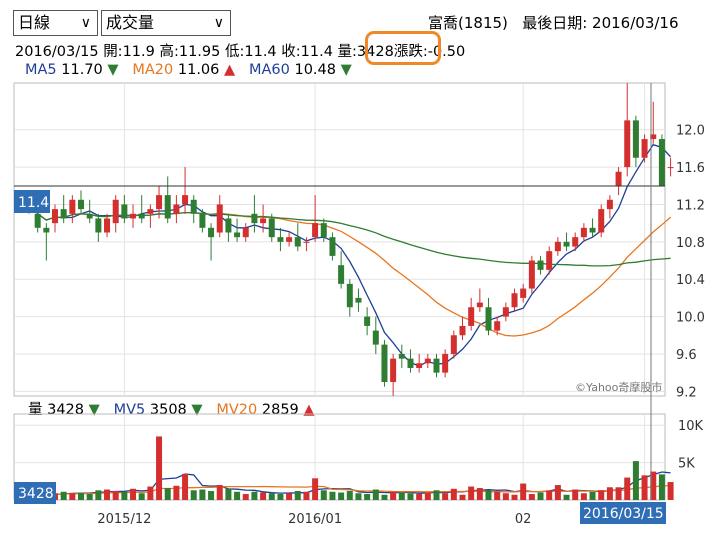 The height and width of the screenshot is (533, 718). What do you see at coordinates (690, 205) in the screenshot?
I see `y-tick-label: 11.2` at bounding box center [690, 205].